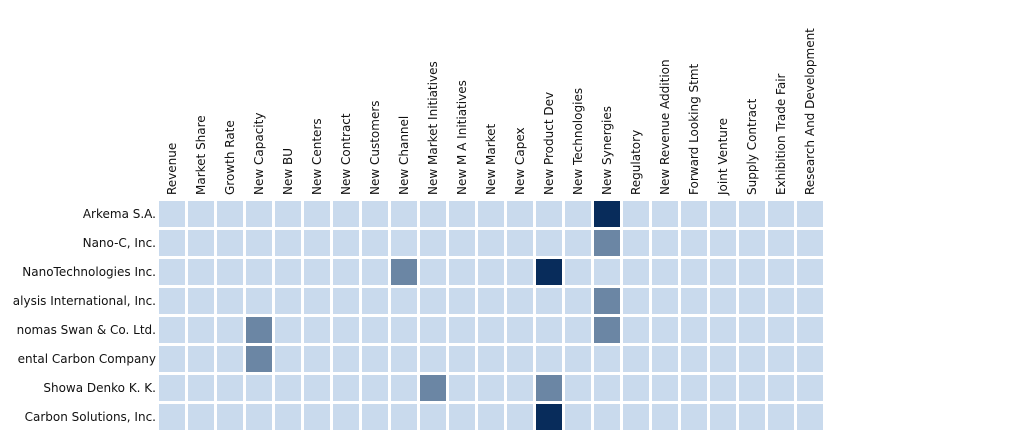 The height and width of the screenshot is (445, 1024). What do you see at coordinates (259, 154) in the screenshot?
I see `column-label: New Capacity` at bounding box center [259, 154].